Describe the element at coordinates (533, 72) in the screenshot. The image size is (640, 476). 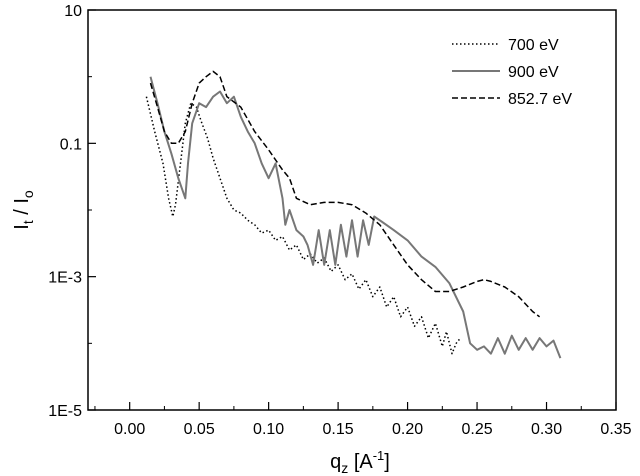
I see `legend-label-900ev: 900 eV` at that location.